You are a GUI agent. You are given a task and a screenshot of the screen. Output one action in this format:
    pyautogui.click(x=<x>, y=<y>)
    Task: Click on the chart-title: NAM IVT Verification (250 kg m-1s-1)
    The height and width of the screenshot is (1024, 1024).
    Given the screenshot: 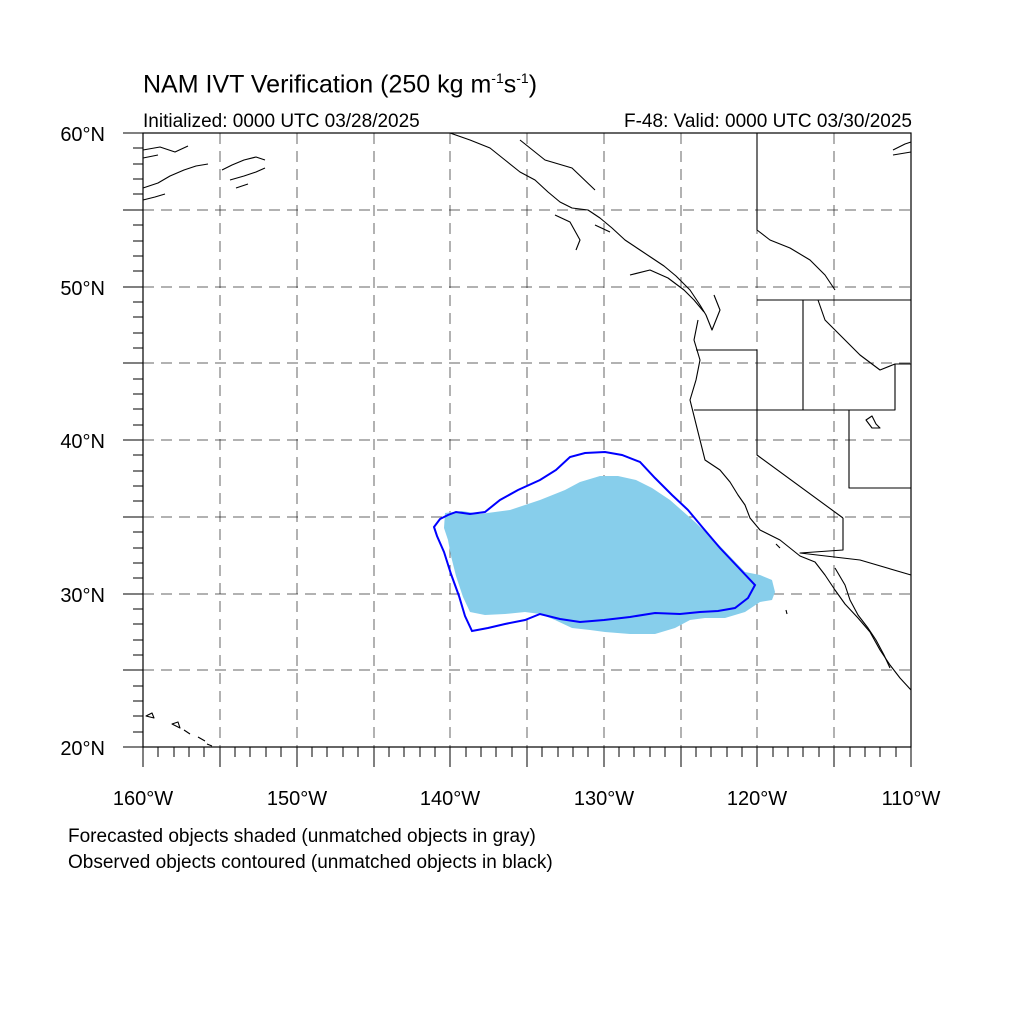 What is the action you would take?
    pyautogui.click(x=340, y=84)
    